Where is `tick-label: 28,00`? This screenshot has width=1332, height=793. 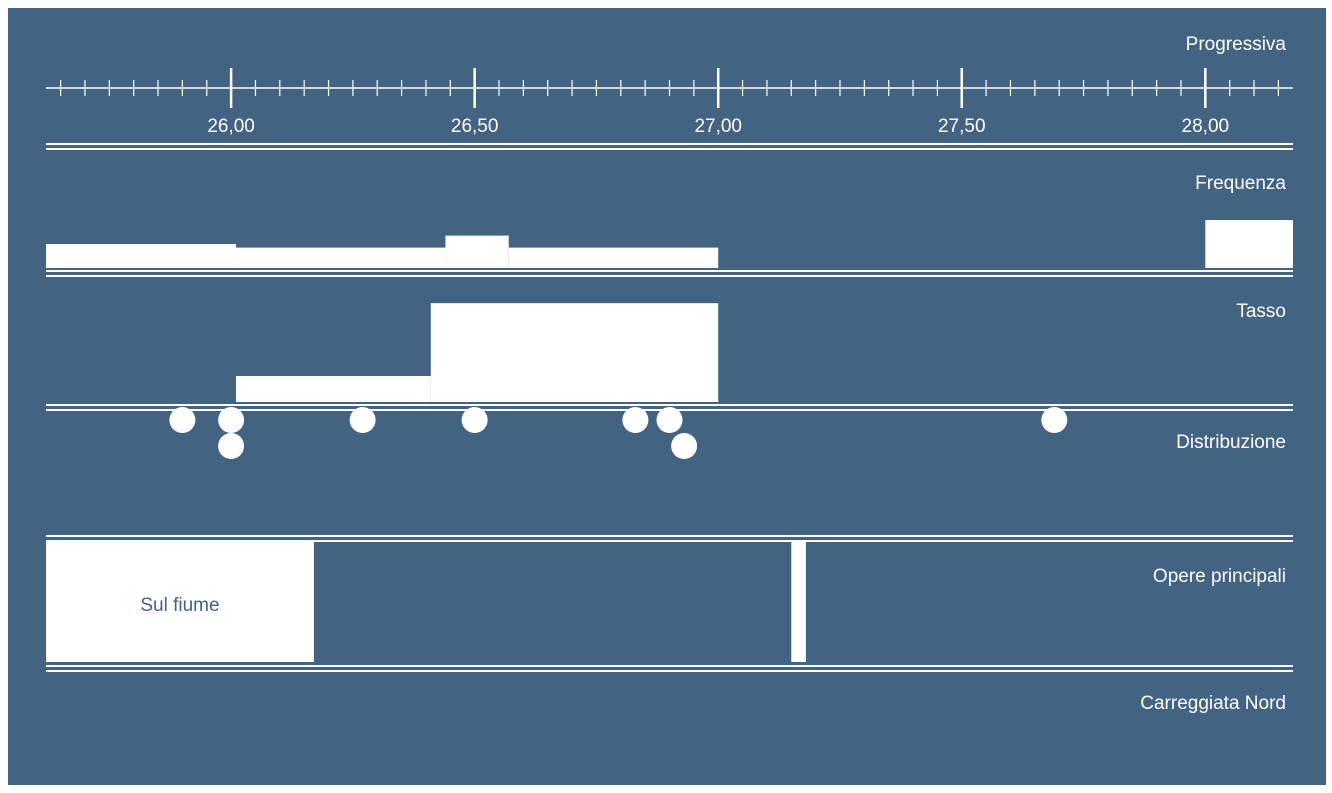 tick-label: 28,00 is located at coordinates (1206, 126).